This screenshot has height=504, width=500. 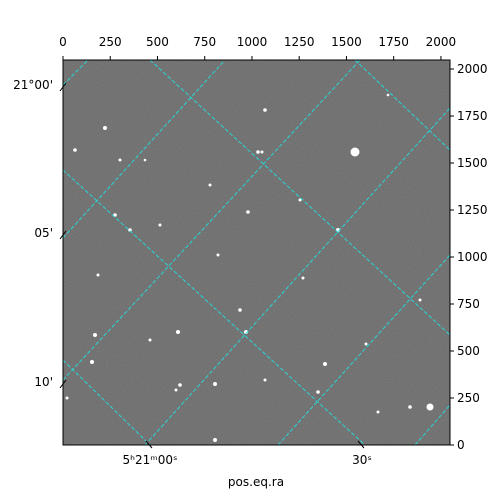 I want to click on ra-tick-label: 30ˢ, so click(x=362, y=460).